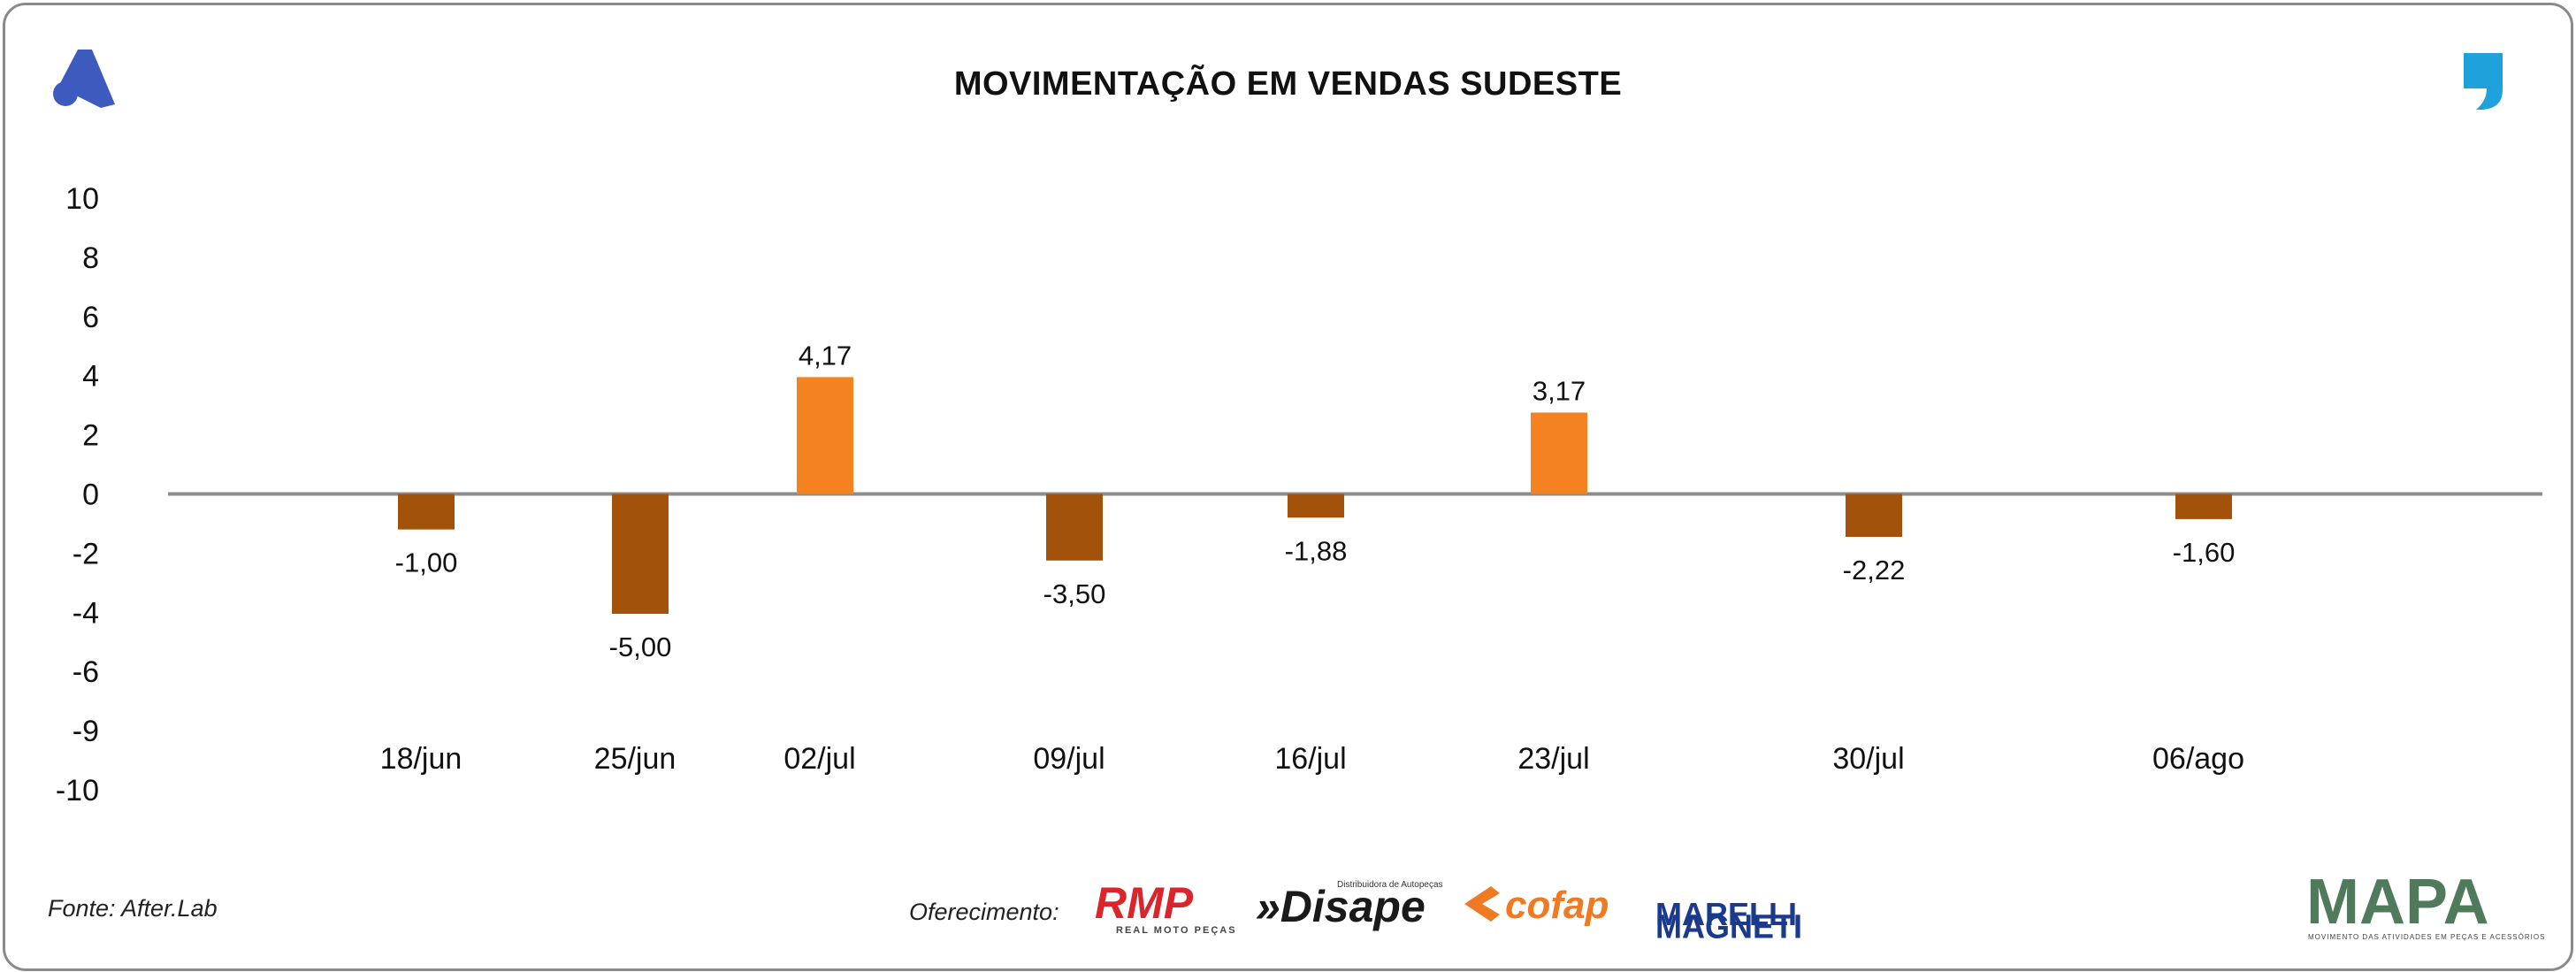 The image size is (2576, 972). I want to click on x-tick-label: 23/jul, so click(1553, 759).